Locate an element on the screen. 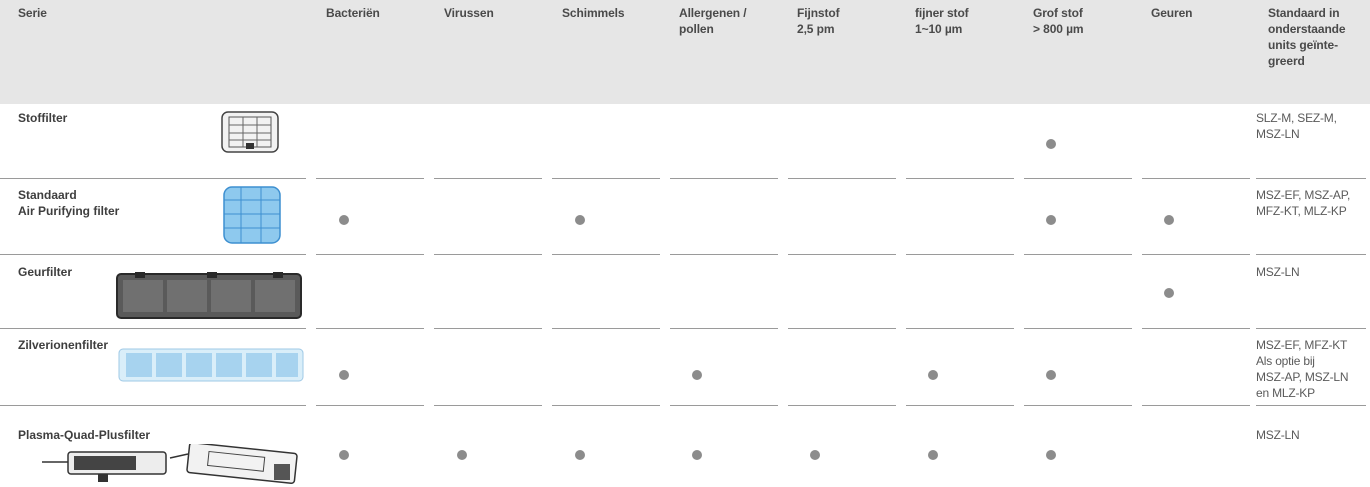 Image resolution: width=1370 pixels, height=487 pixels. row-label-plasma-quad: Plasma-Quad-Plusfilter is located at coordinates (84, 435).